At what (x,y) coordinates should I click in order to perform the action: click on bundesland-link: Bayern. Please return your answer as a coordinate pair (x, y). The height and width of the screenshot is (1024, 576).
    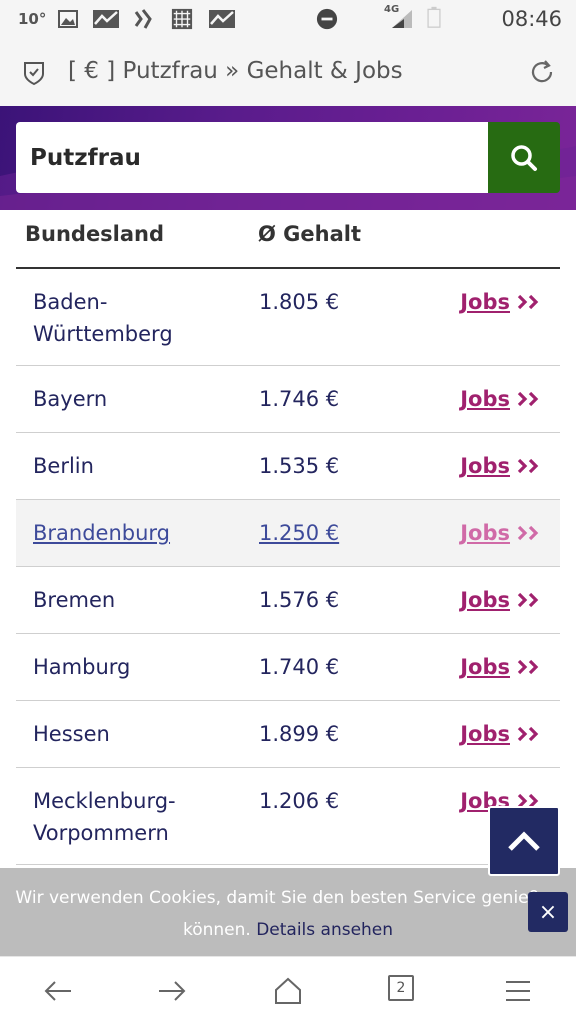
    Looking at the image, I should click on (138, 399).